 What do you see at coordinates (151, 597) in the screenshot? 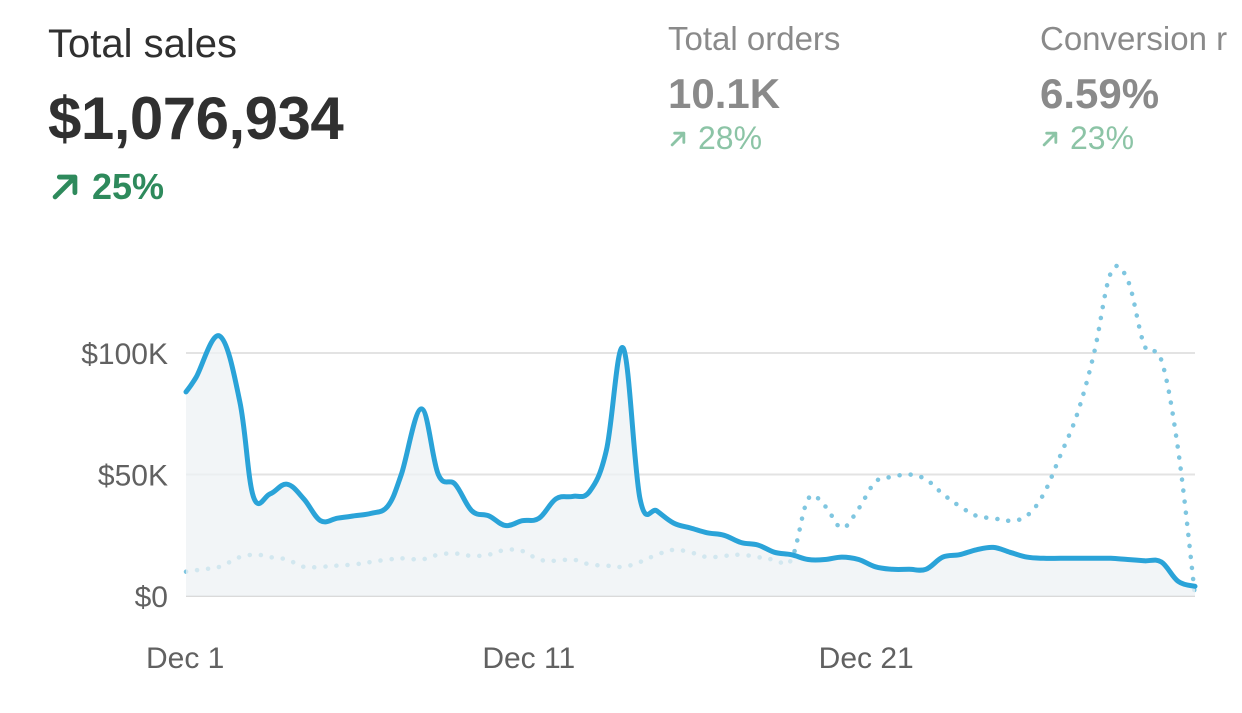
I see `y-tick-label: $0` at bounding box center [151, 597].